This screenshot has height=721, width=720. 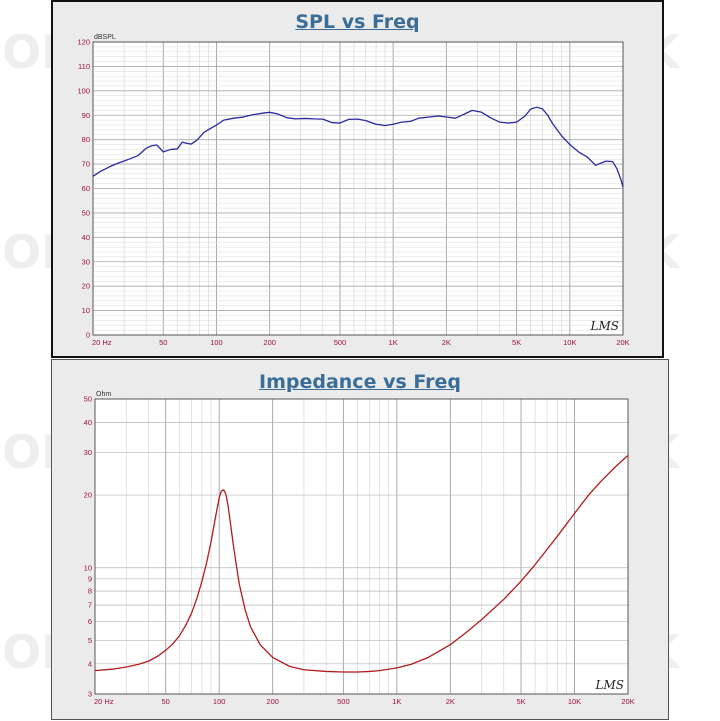 What do you see at coordinates (90, 591) in the screenshot?
I see `y-tick-label: 8` at bounding box center [90, 591].